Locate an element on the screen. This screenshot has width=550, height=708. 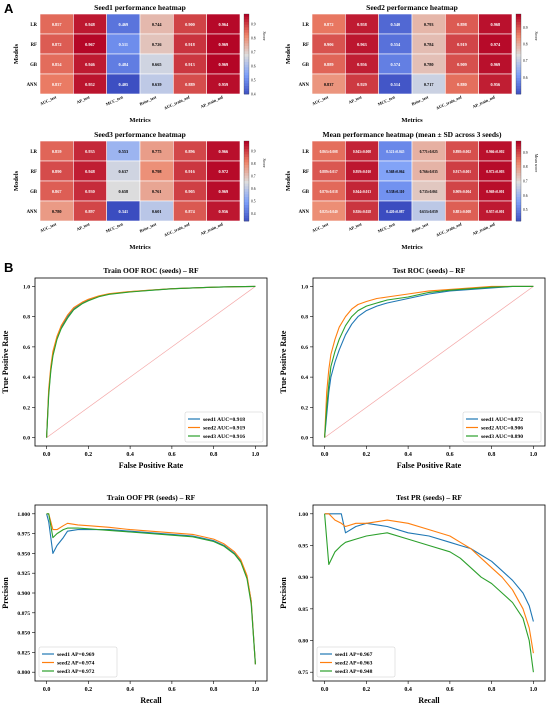
heatmap-cell-label: 0.854 is located at coordinates (57, 64).